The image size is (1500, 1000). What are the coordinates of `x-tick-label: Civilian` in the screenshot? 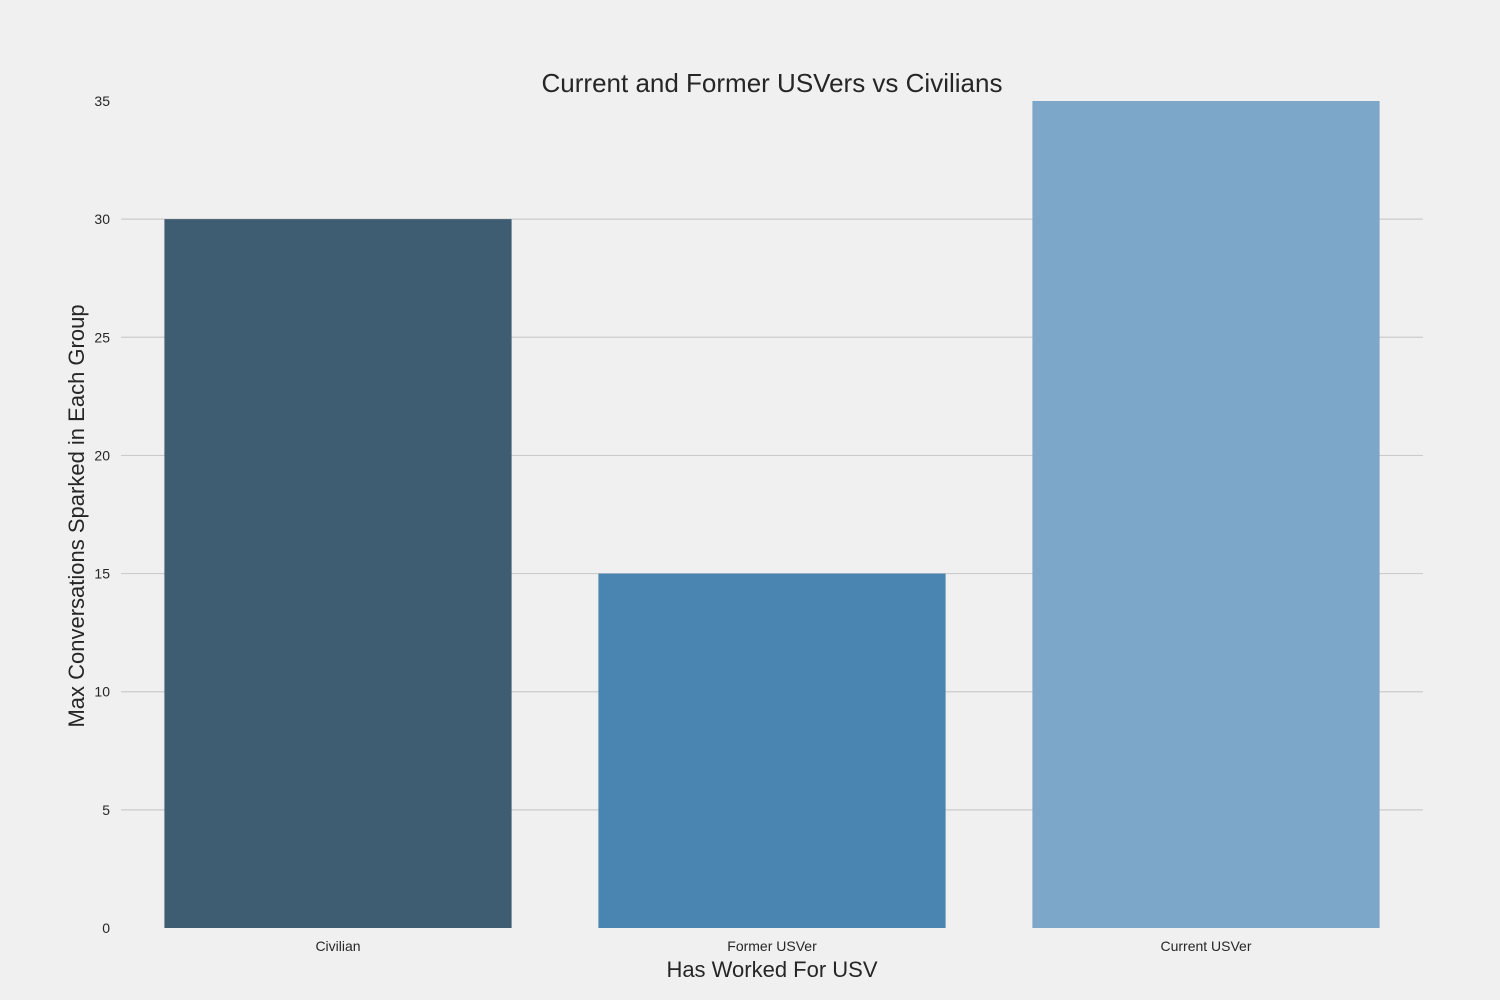 It's located at (337, 946).